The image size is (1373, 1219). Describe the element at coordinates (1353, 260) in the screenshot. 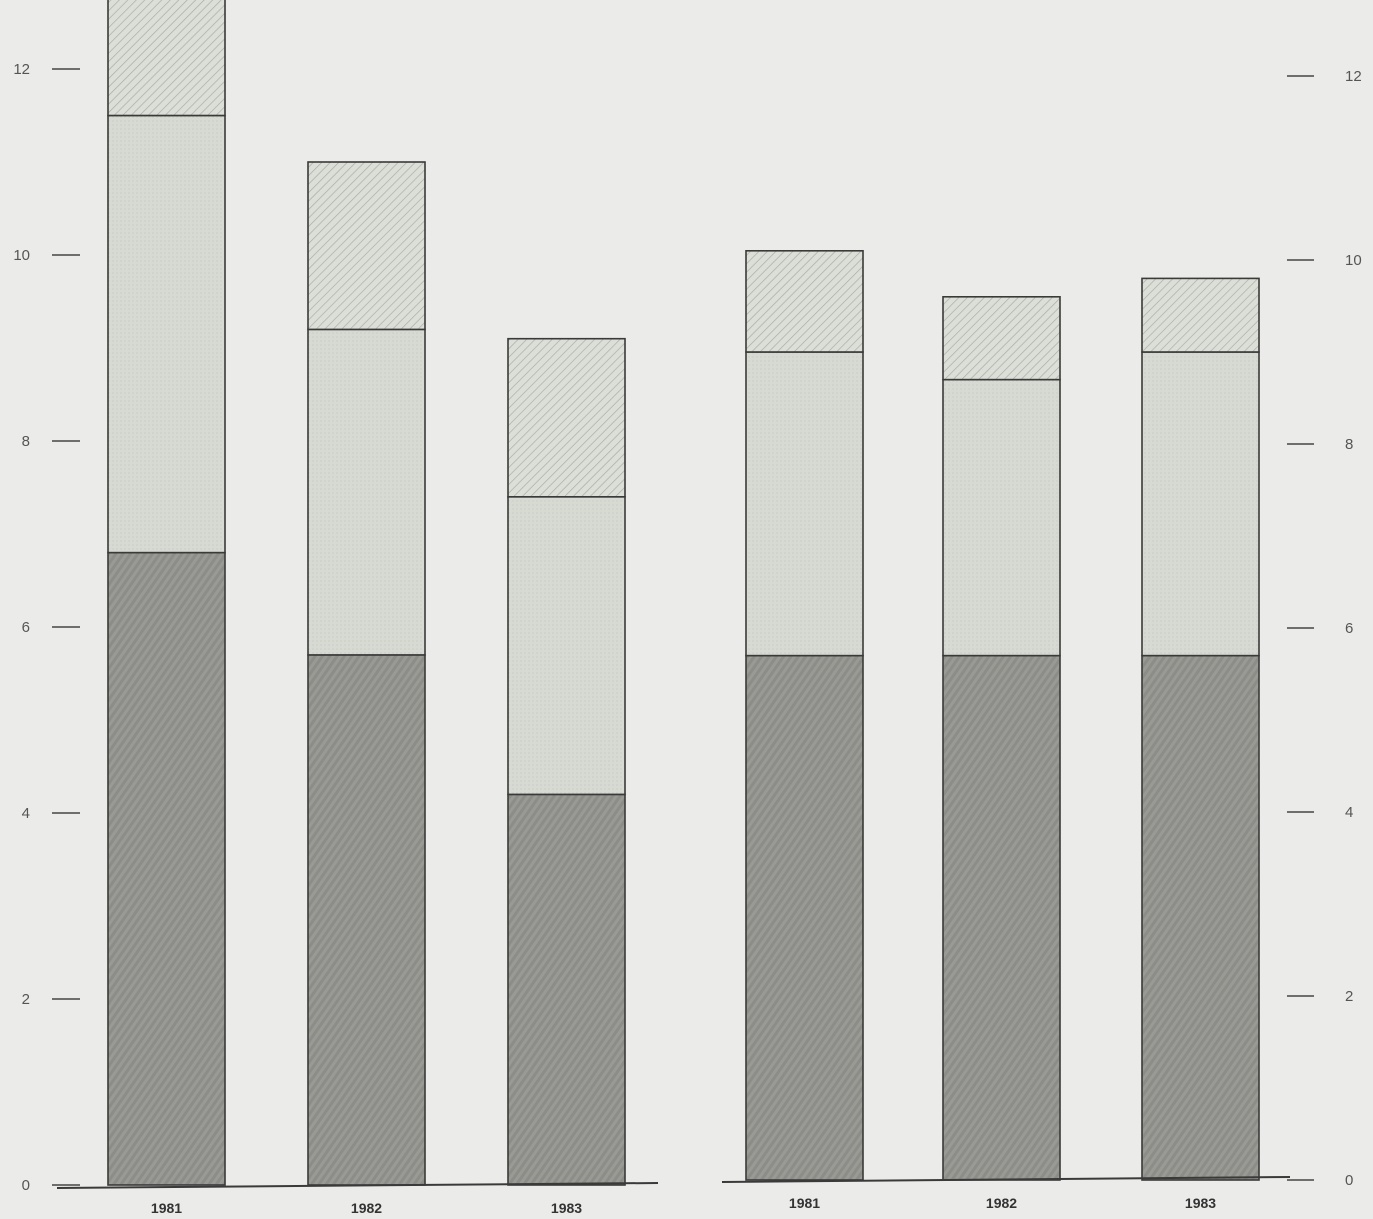

I see `right-y-tick-label: 10` at that location.